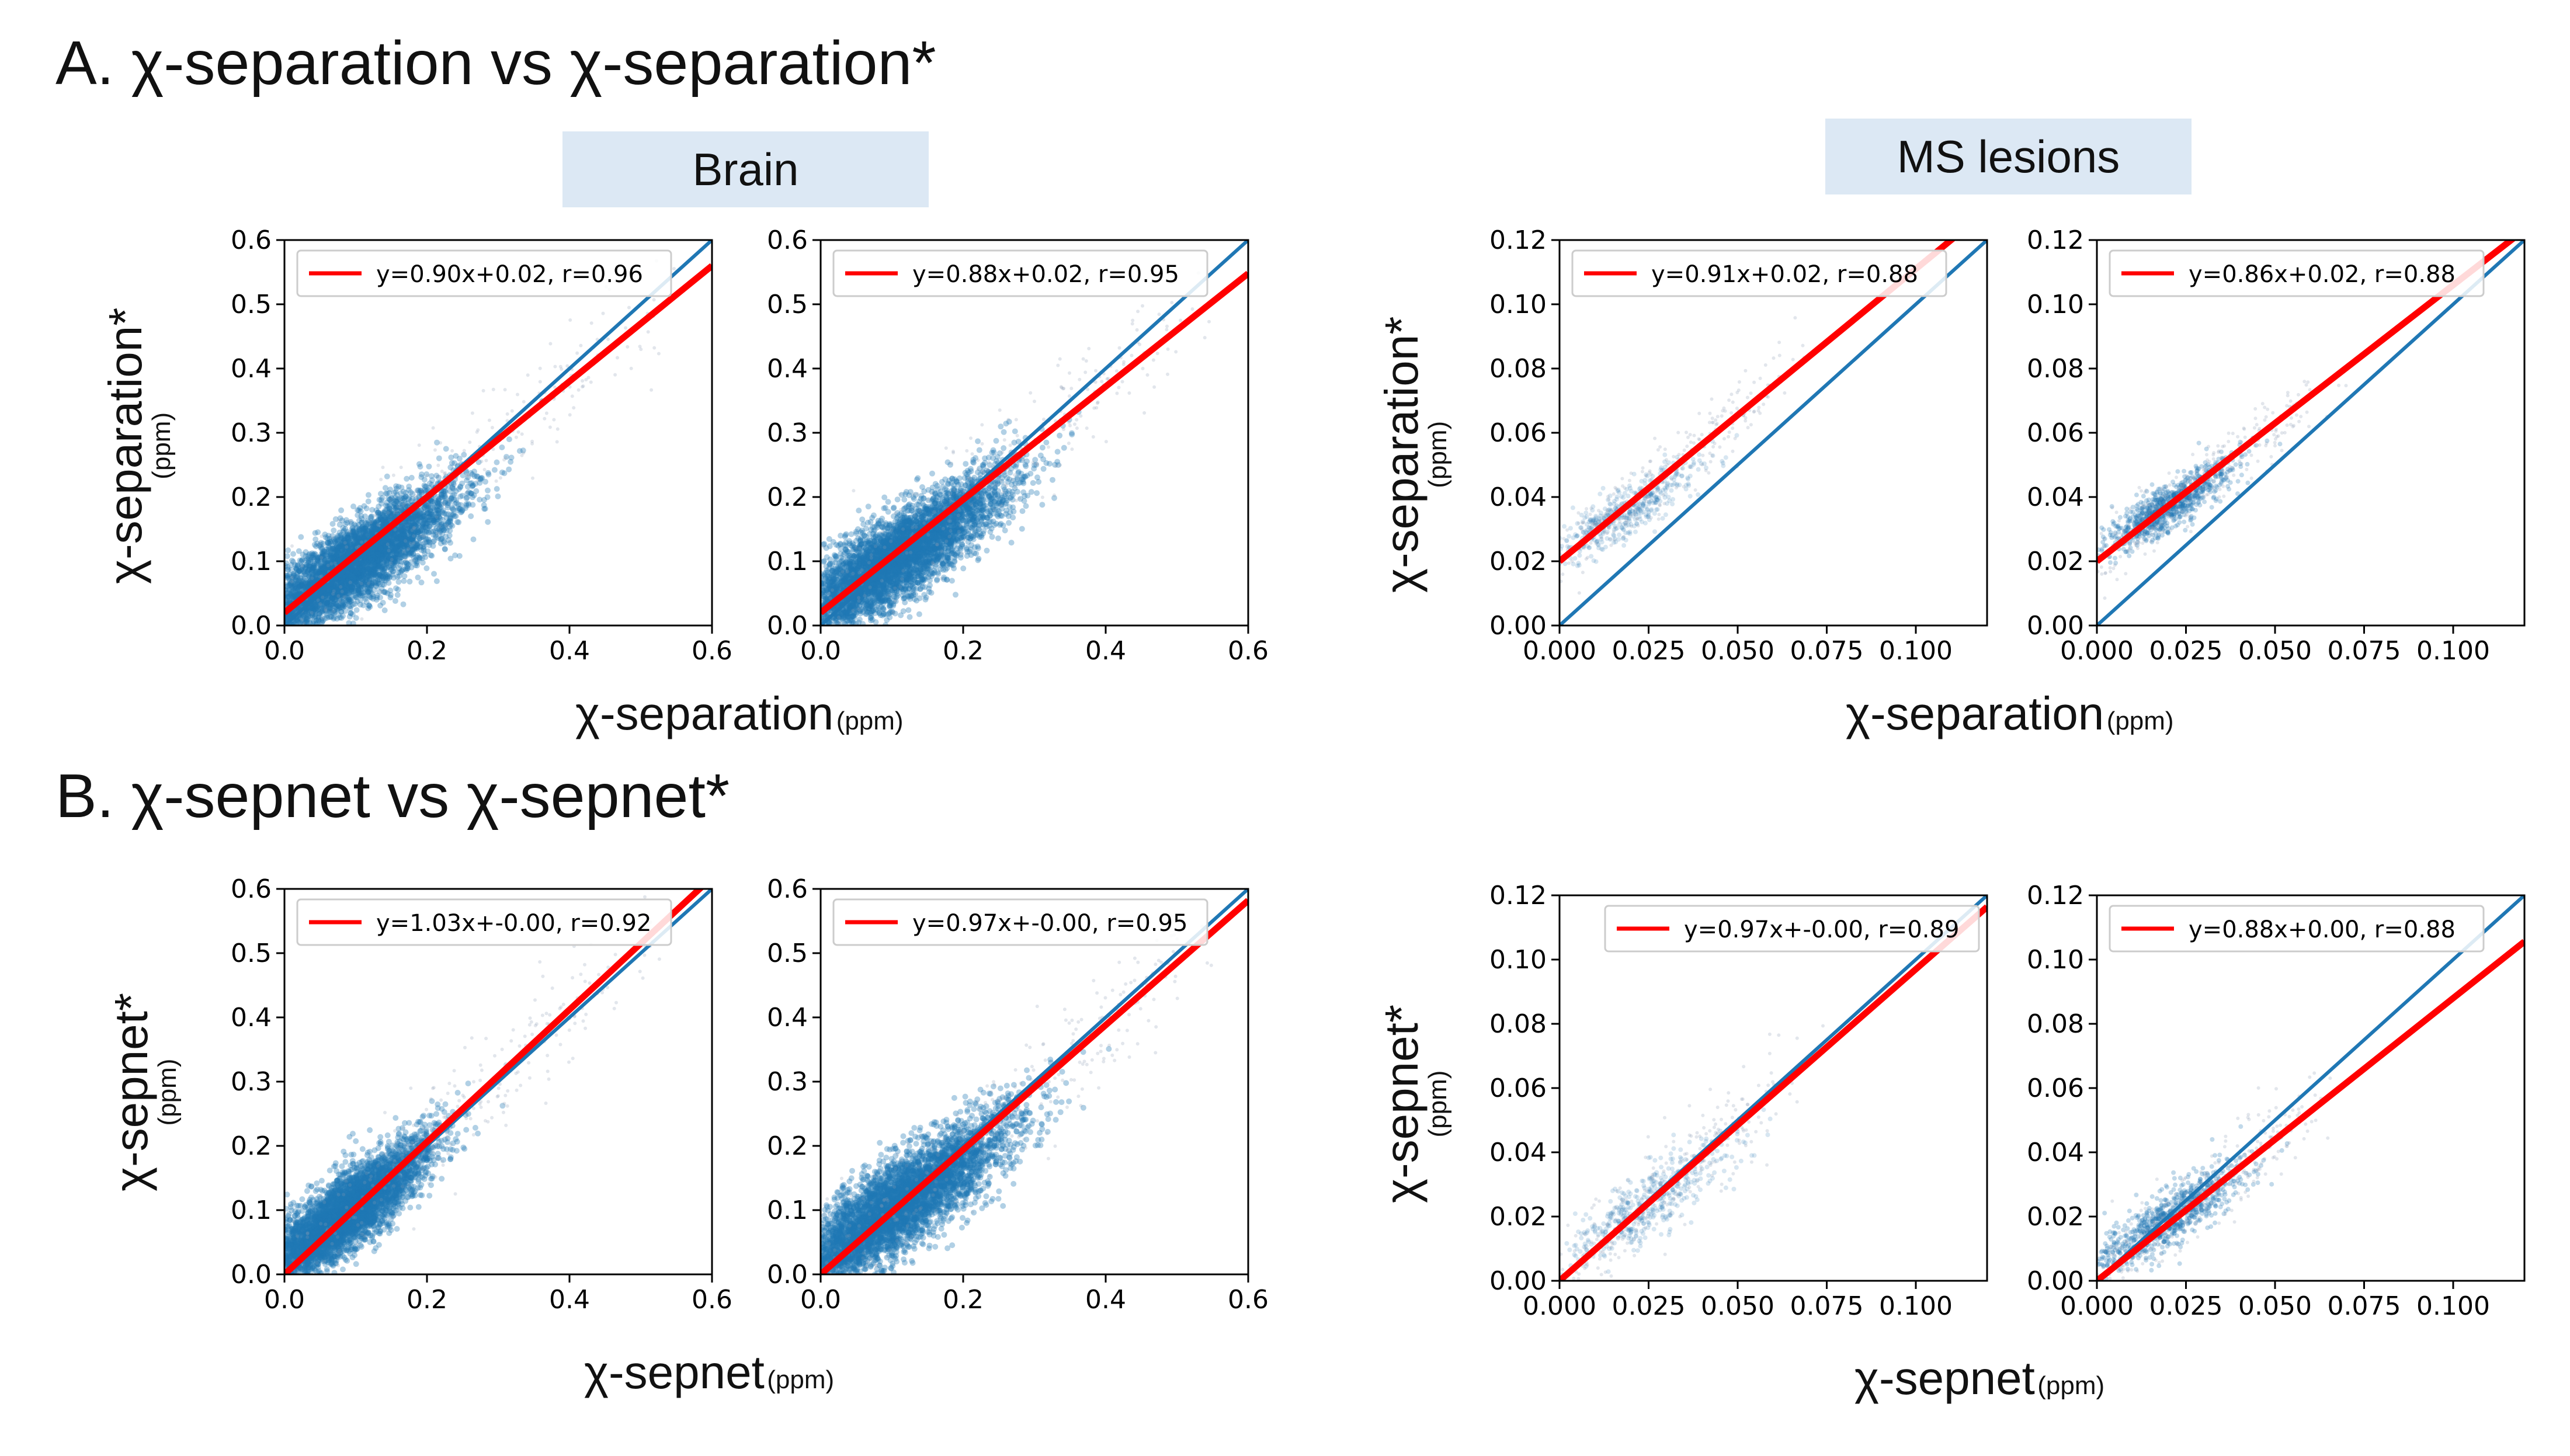 This screenshot has width=2570, height=1456. What do you see at coordinates (509, 274) in the screenshot?
I see `legend-label: y=0.90x+0.02, r=0.96` at bounding box center [509, 274].